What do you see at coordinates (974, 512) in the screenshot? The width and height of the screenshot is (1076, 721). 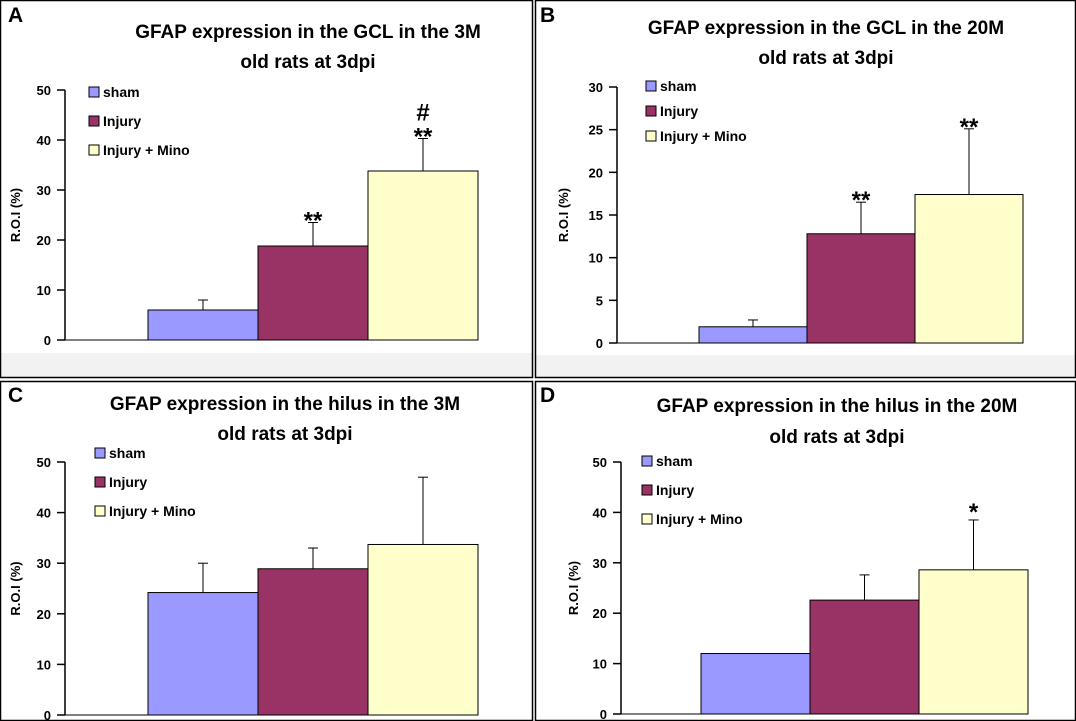 I see `significance-marker: *` at bounding box center [974, 512].